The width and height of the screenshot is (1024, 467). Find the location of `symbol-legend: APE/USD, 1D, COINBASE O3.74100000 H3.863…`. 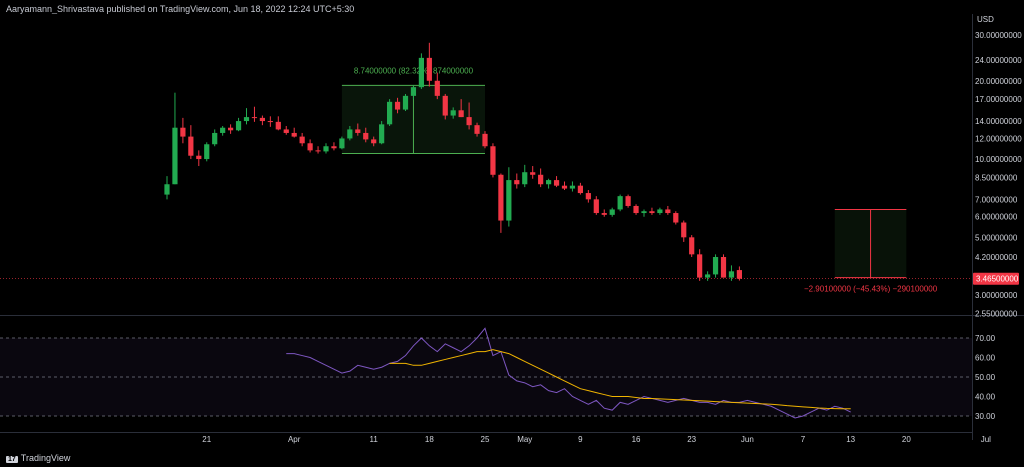

symbol-legend: APE/USD, 1D, COINBASE O3.74100000 H3.863… is located at coordinates (213, 21).